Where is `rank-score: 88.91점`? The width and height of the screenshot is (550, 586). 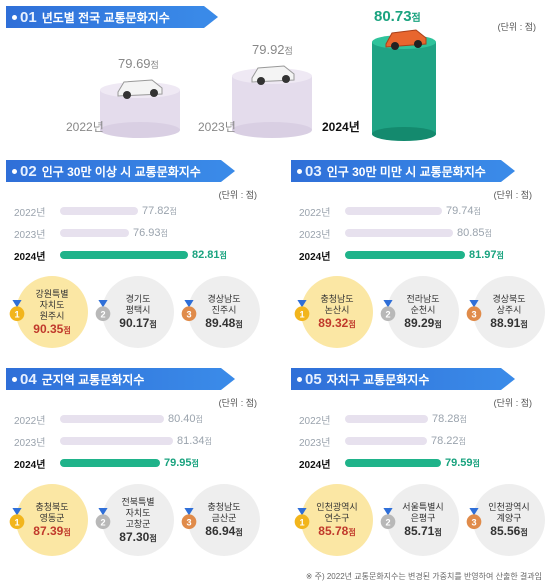
rank-score: 88.91점 is located at coordinates (509, 323).